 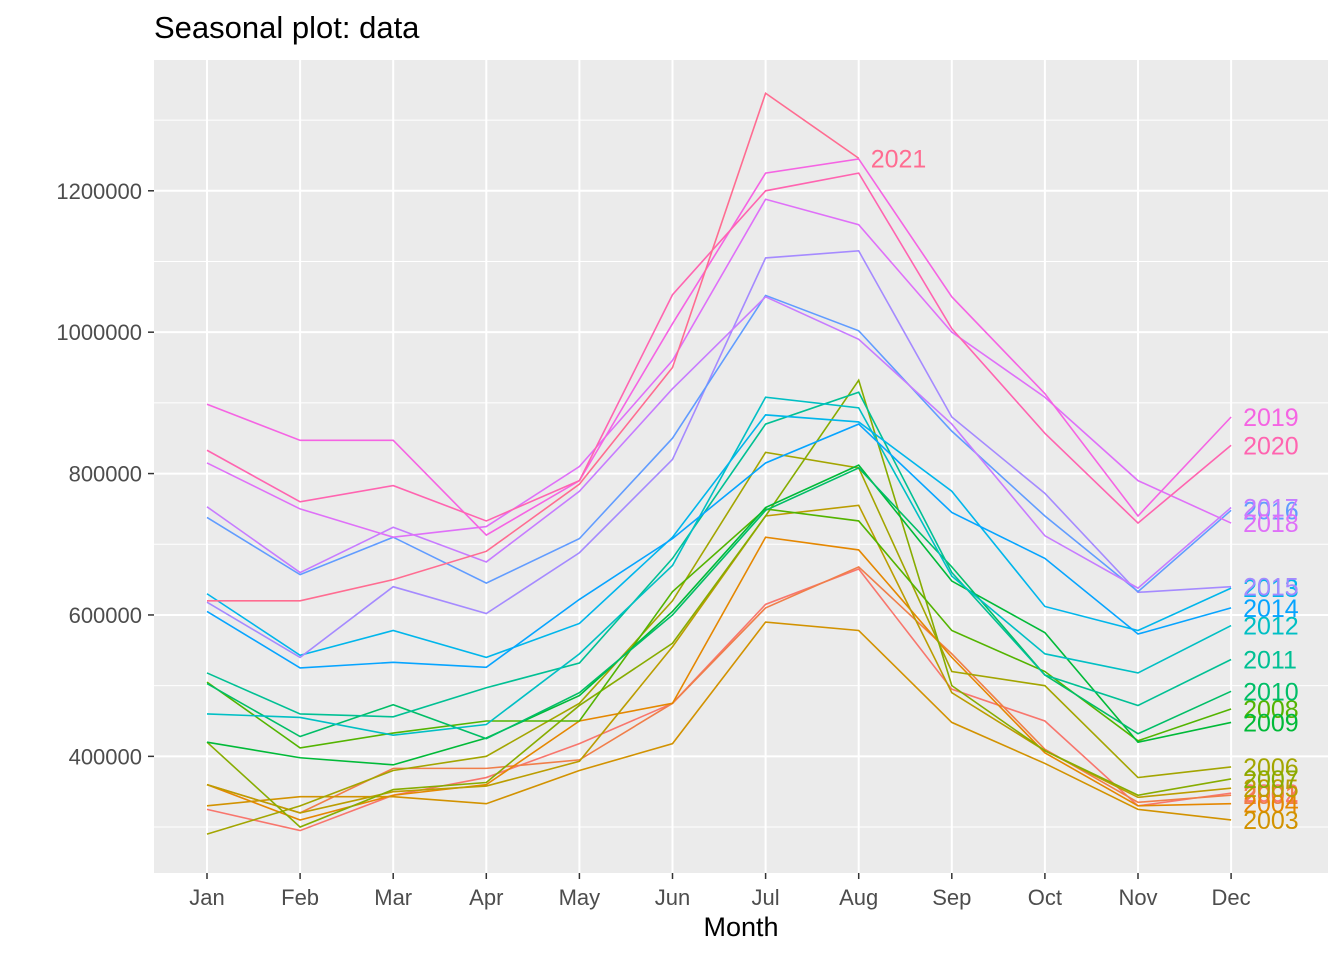 I want to click on series-label-2015: 2015, so click(x=1271, y=588).